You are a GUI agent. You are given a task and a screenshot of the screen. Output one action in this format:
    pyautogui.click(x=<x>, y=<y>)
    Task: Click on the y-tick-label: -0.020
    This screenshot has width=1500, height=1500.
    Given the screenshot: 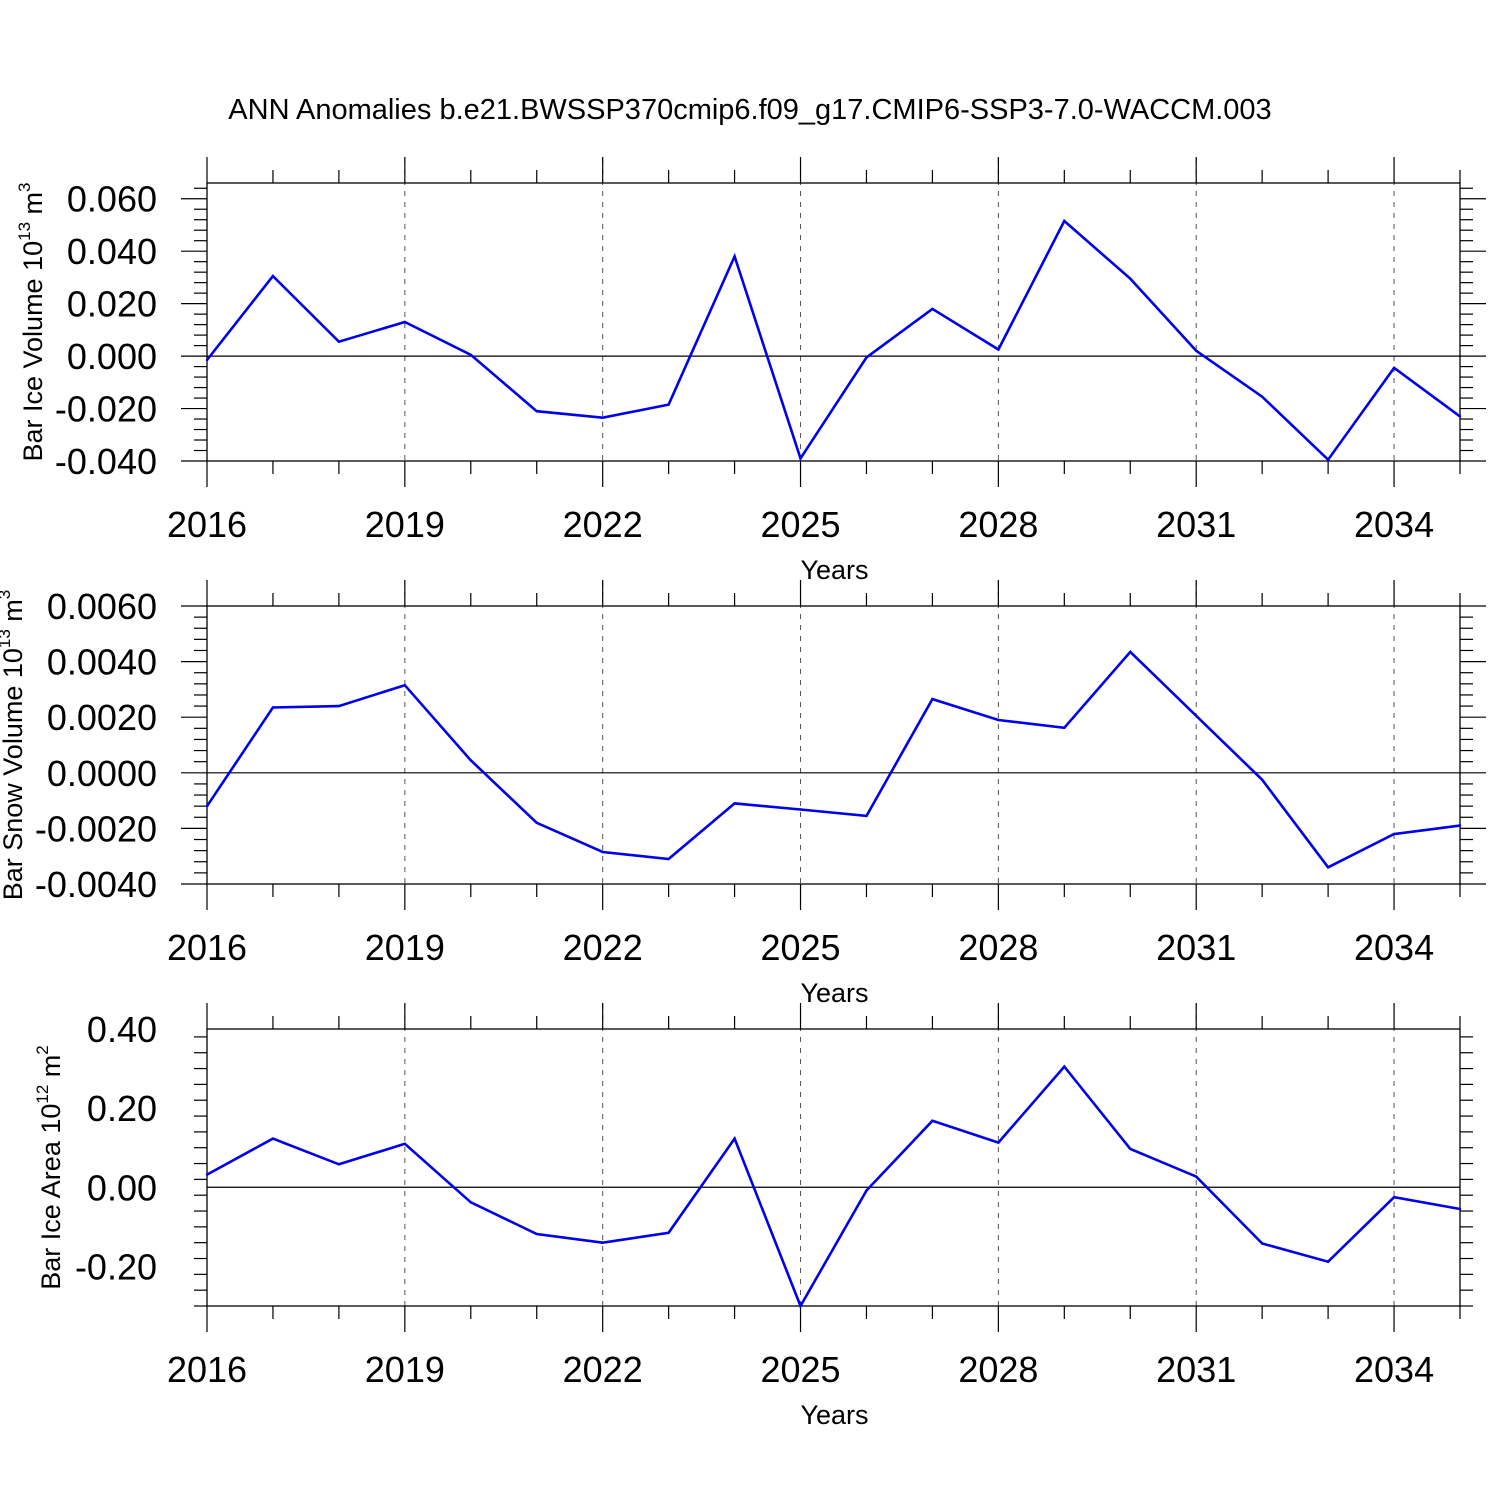 What is the action you would take?
    pyautogui.click(x=106, y=409)
    